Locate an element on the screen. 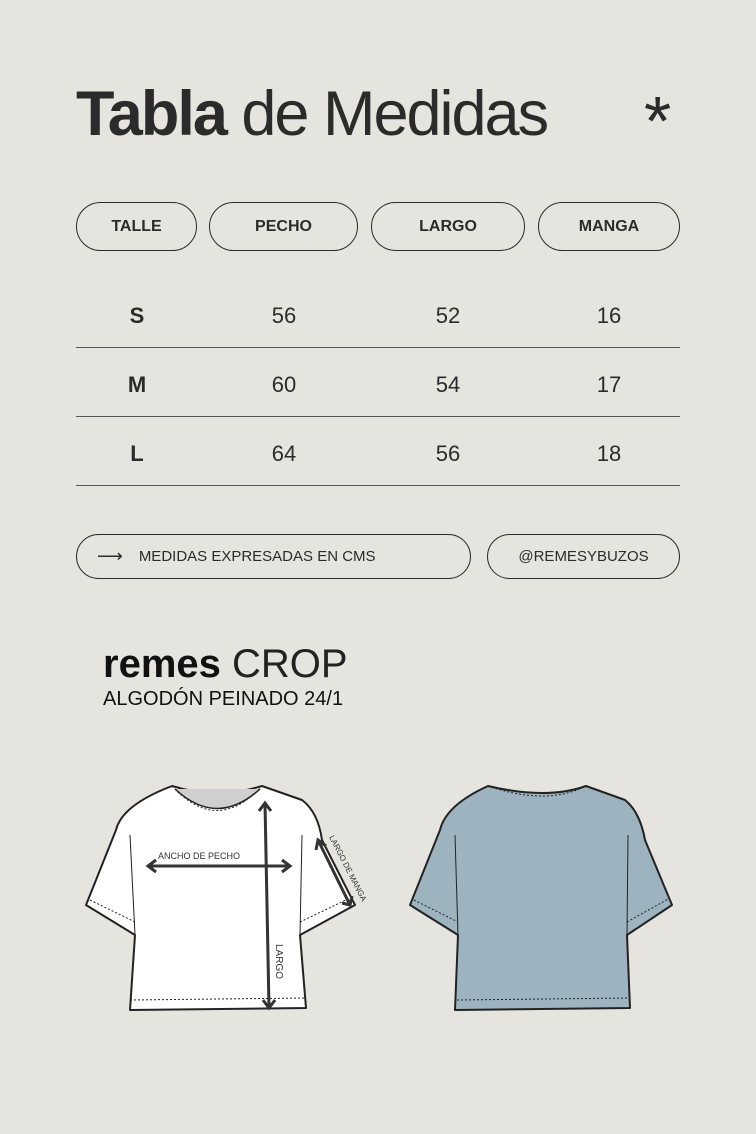  page-title: Tabla de Medidas is located at coordinates (312, 114).